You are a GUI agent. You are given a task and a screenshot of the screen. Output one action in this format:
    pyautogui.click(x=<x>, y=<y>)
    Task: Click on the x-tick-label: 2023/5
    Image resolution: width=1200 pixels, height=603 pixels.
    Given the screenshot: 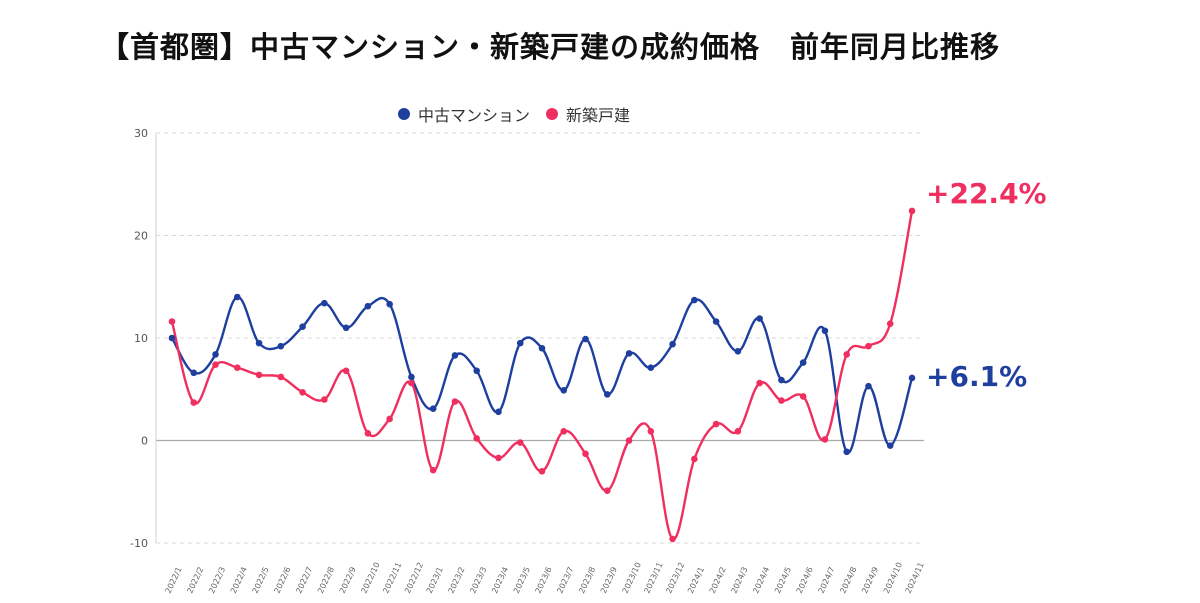 What is the action you would take?
    pyautogui.click(x=522, y=580)
    